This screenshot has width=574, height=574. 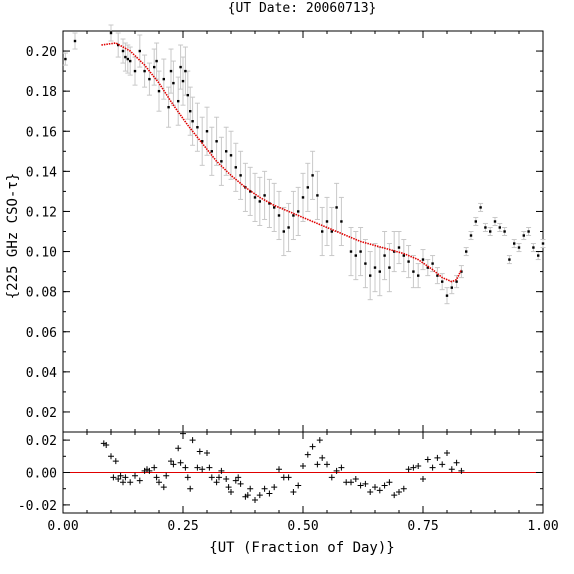 What do you see at coordinates (41, 333) in the screenshot?
I see `y-tick-label: 0.06` at bounding box center [41, 333].